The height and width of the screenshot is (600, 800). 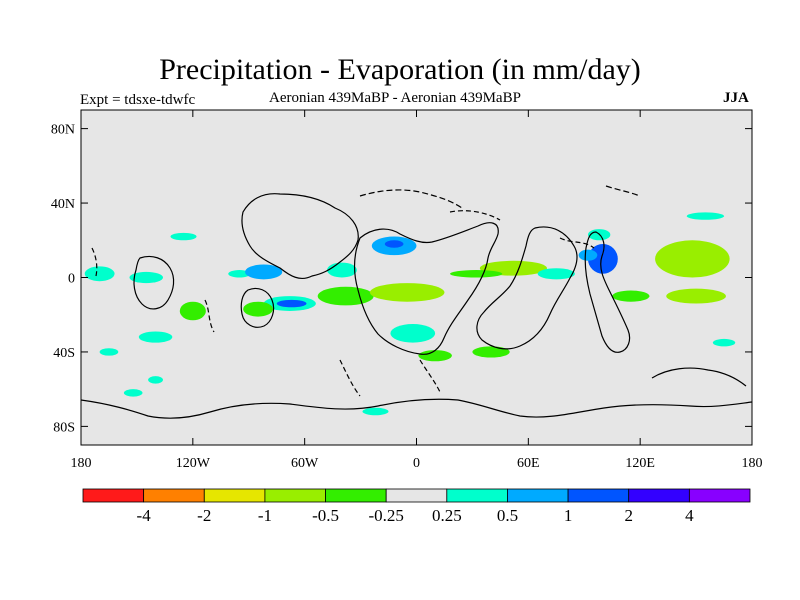 I want to click on lat-tick-label: 80S, so click(x=64, y=427).